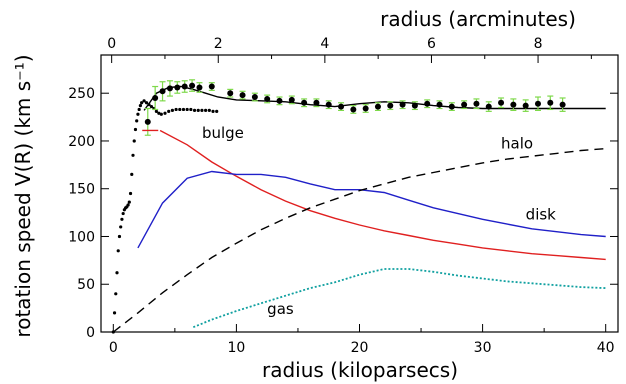 Image resolution: width=626 pixels, height=384 pixels. Describe the element at coordinates (113, 348) in the screenshot. I see `x-tick-label: 0` at that location.